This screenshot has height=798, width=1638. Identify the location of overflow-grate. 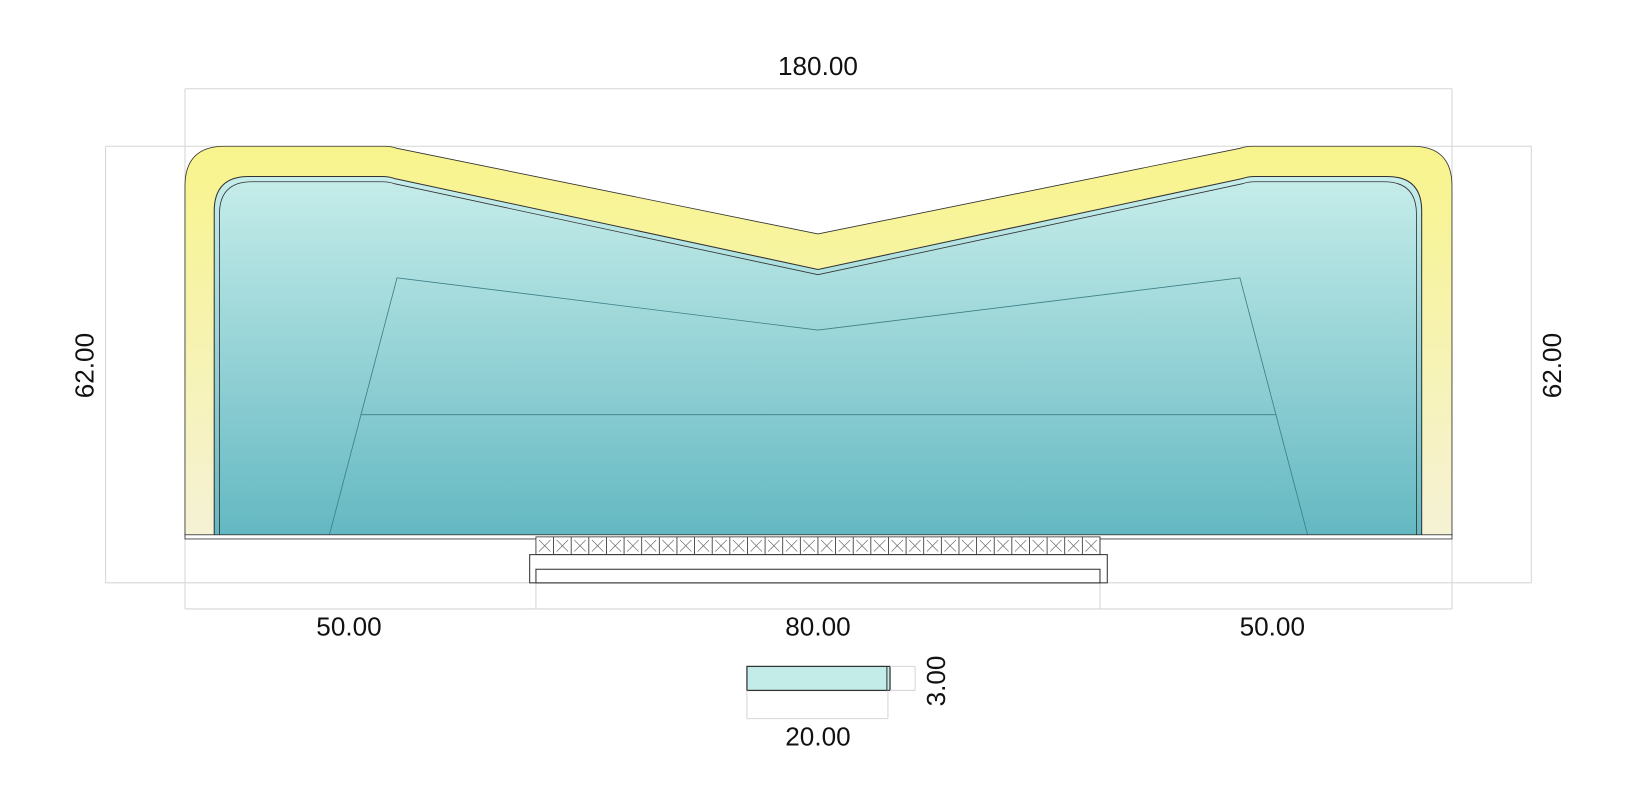
(818, 546).